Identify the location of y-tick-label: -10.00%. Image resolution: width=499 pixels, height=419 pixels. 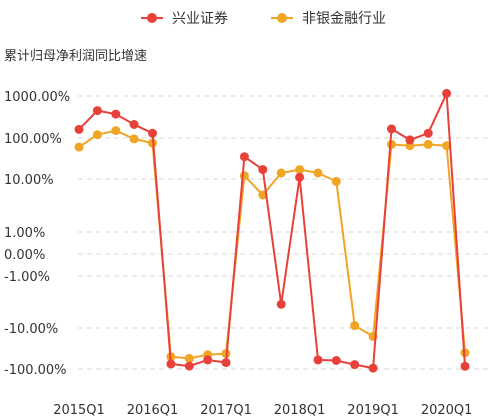
(31, 329).